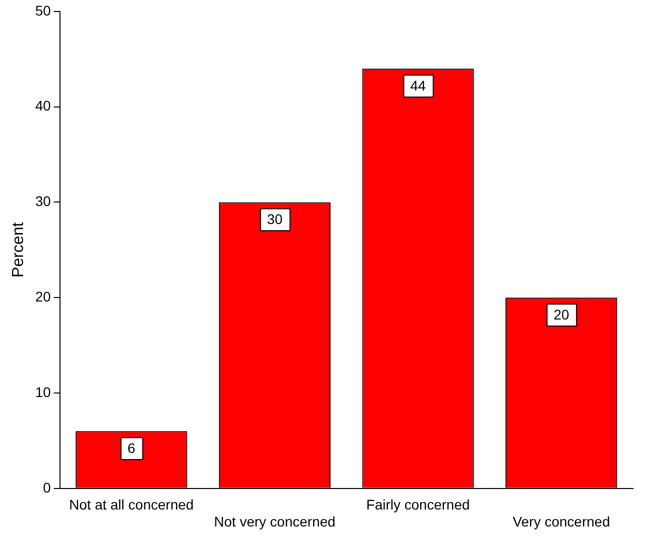 Image resolution: width=653 pixels, height=539 pixels. What do you see at coordinates (43, 392) in the screenshot?
I see `y-tick-label: 10` at bounding box center [43, 392].